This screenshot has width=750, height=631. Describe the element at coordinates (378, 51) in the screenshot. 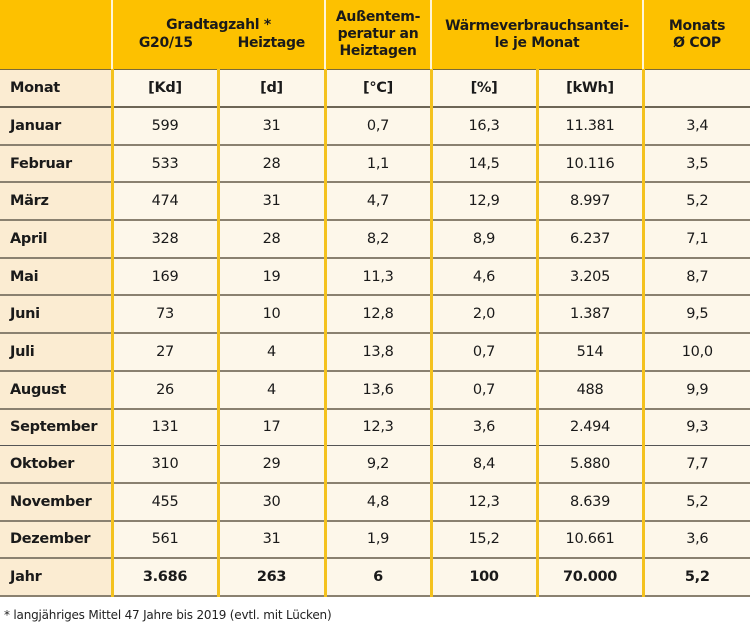

I see `header-aussentemp-line3: Heiztagen` at that location.